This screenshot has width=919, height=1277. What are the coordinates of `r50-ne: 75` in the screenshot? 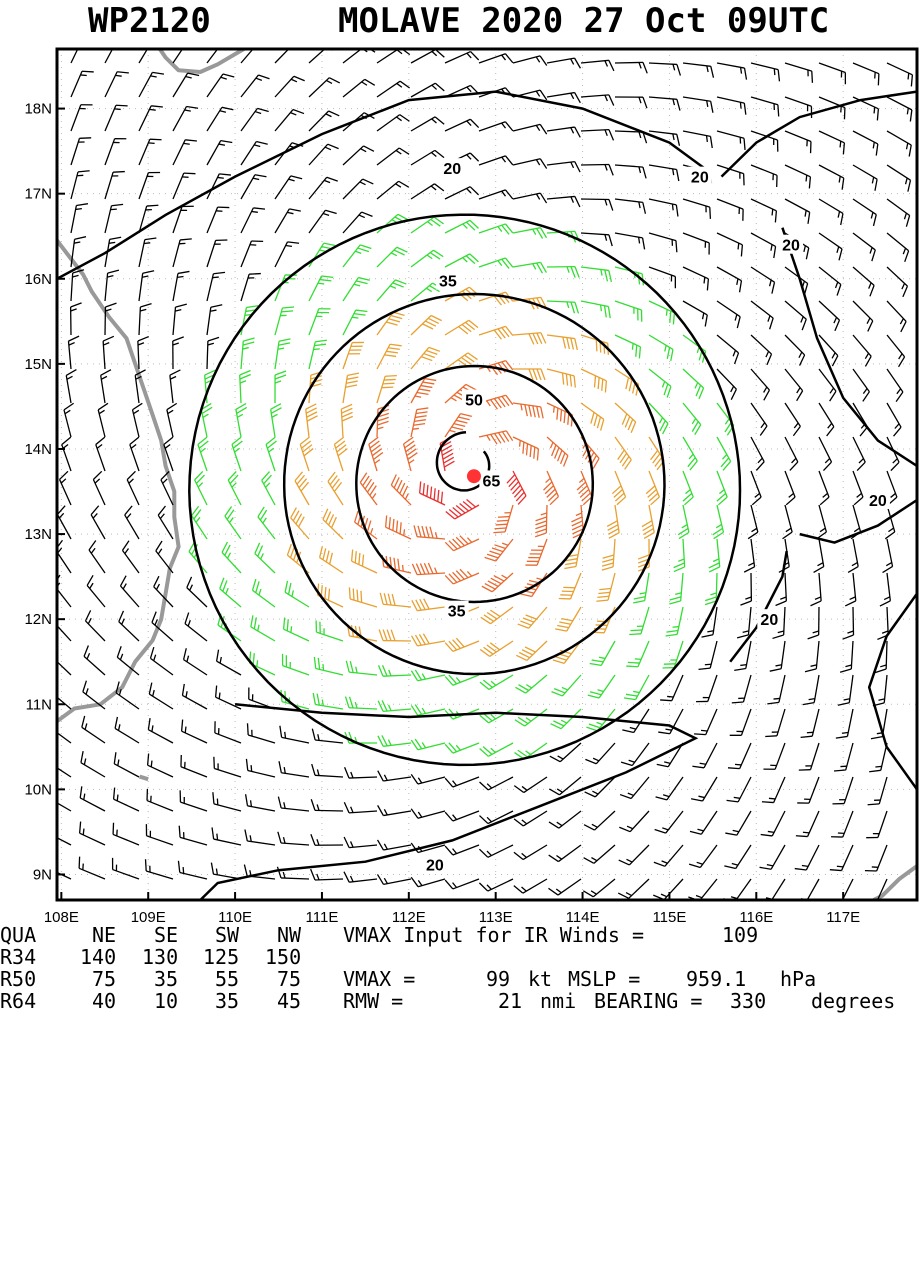 It's located at (104, 979).